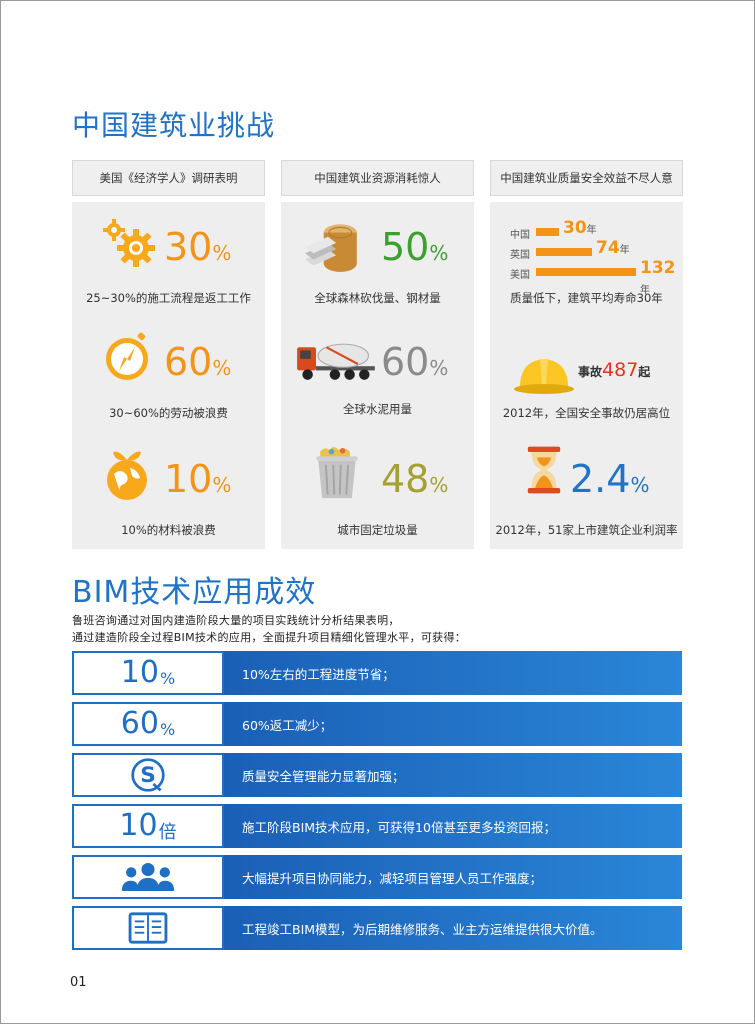 This screenshot has height=1024, width=755. I want to click on benefit-figure: 60%, so click(148, 724).